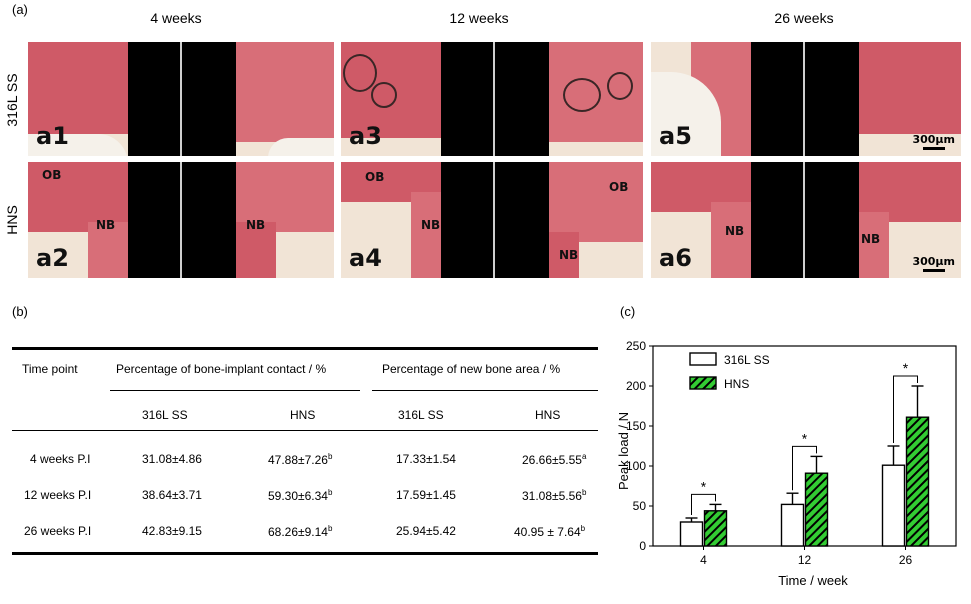 The image size is (971, 604). Describe the element at coordinates (426, 459) in the screenshot. I see `cell-nba-316l: 17.33±1.54` at that location.